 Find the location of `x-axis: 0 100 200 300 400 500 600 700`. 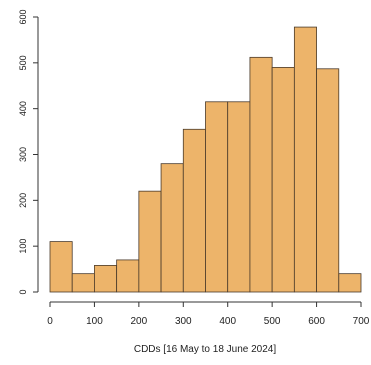

x-axis: 0 100 200 300 400 500 600 700 is located at coordinates (208, 314).